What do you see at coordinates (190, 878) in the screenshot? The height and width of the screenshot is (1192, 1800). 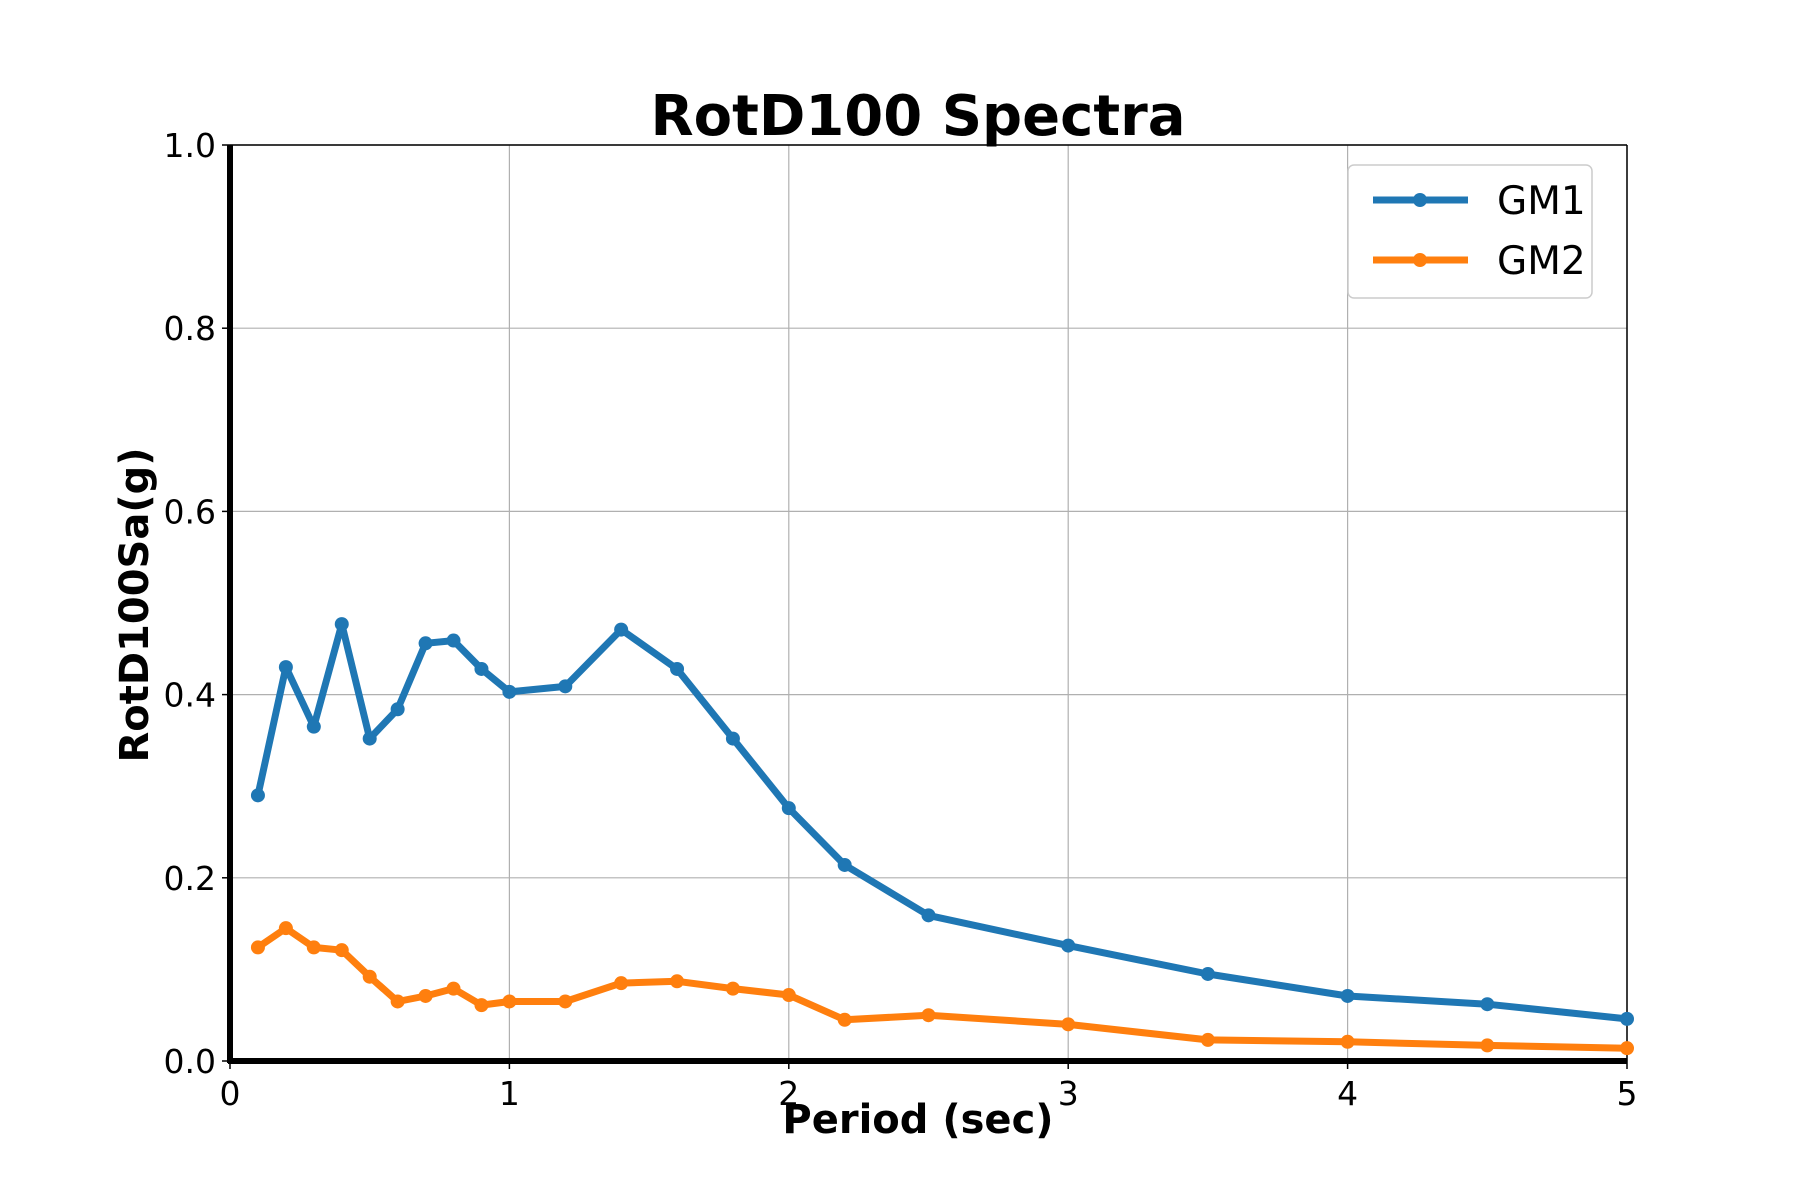 I see `y-tick-label-1: 0.2` at bounding box center [190, 878].